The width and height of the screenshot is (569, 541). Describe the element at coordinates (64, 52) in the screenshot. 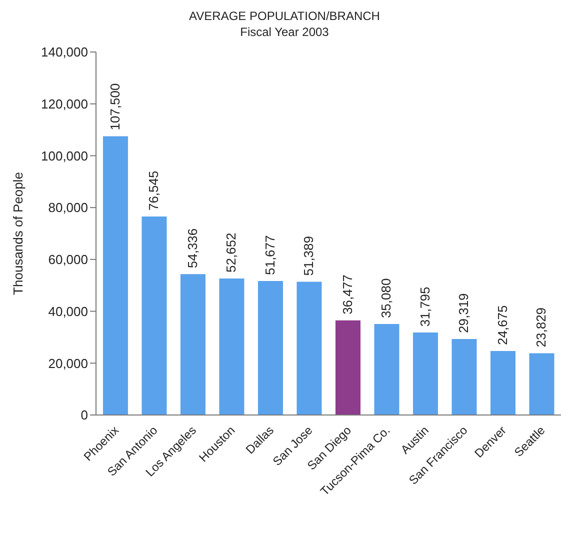

I see `y-tick-label: 140,000` at that location.